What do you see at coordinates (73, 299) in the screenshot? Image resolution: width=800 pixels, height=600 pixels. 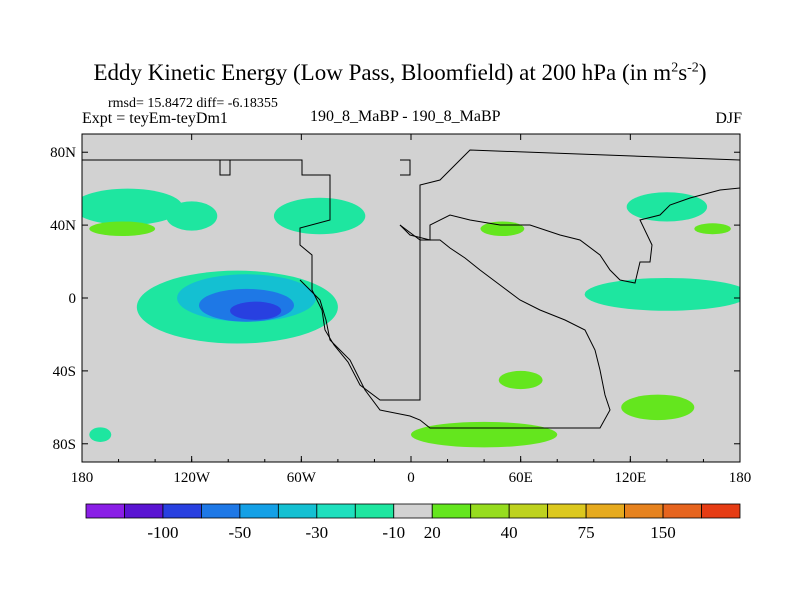 I see `y-tick-label: 0` at bounding box center [73, 299].